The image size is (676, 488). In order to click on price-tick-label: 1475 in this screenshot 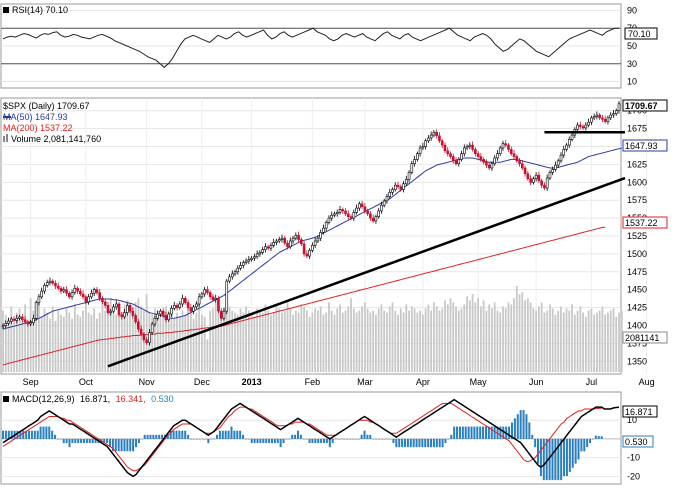, I will do `click(637, 272)`.